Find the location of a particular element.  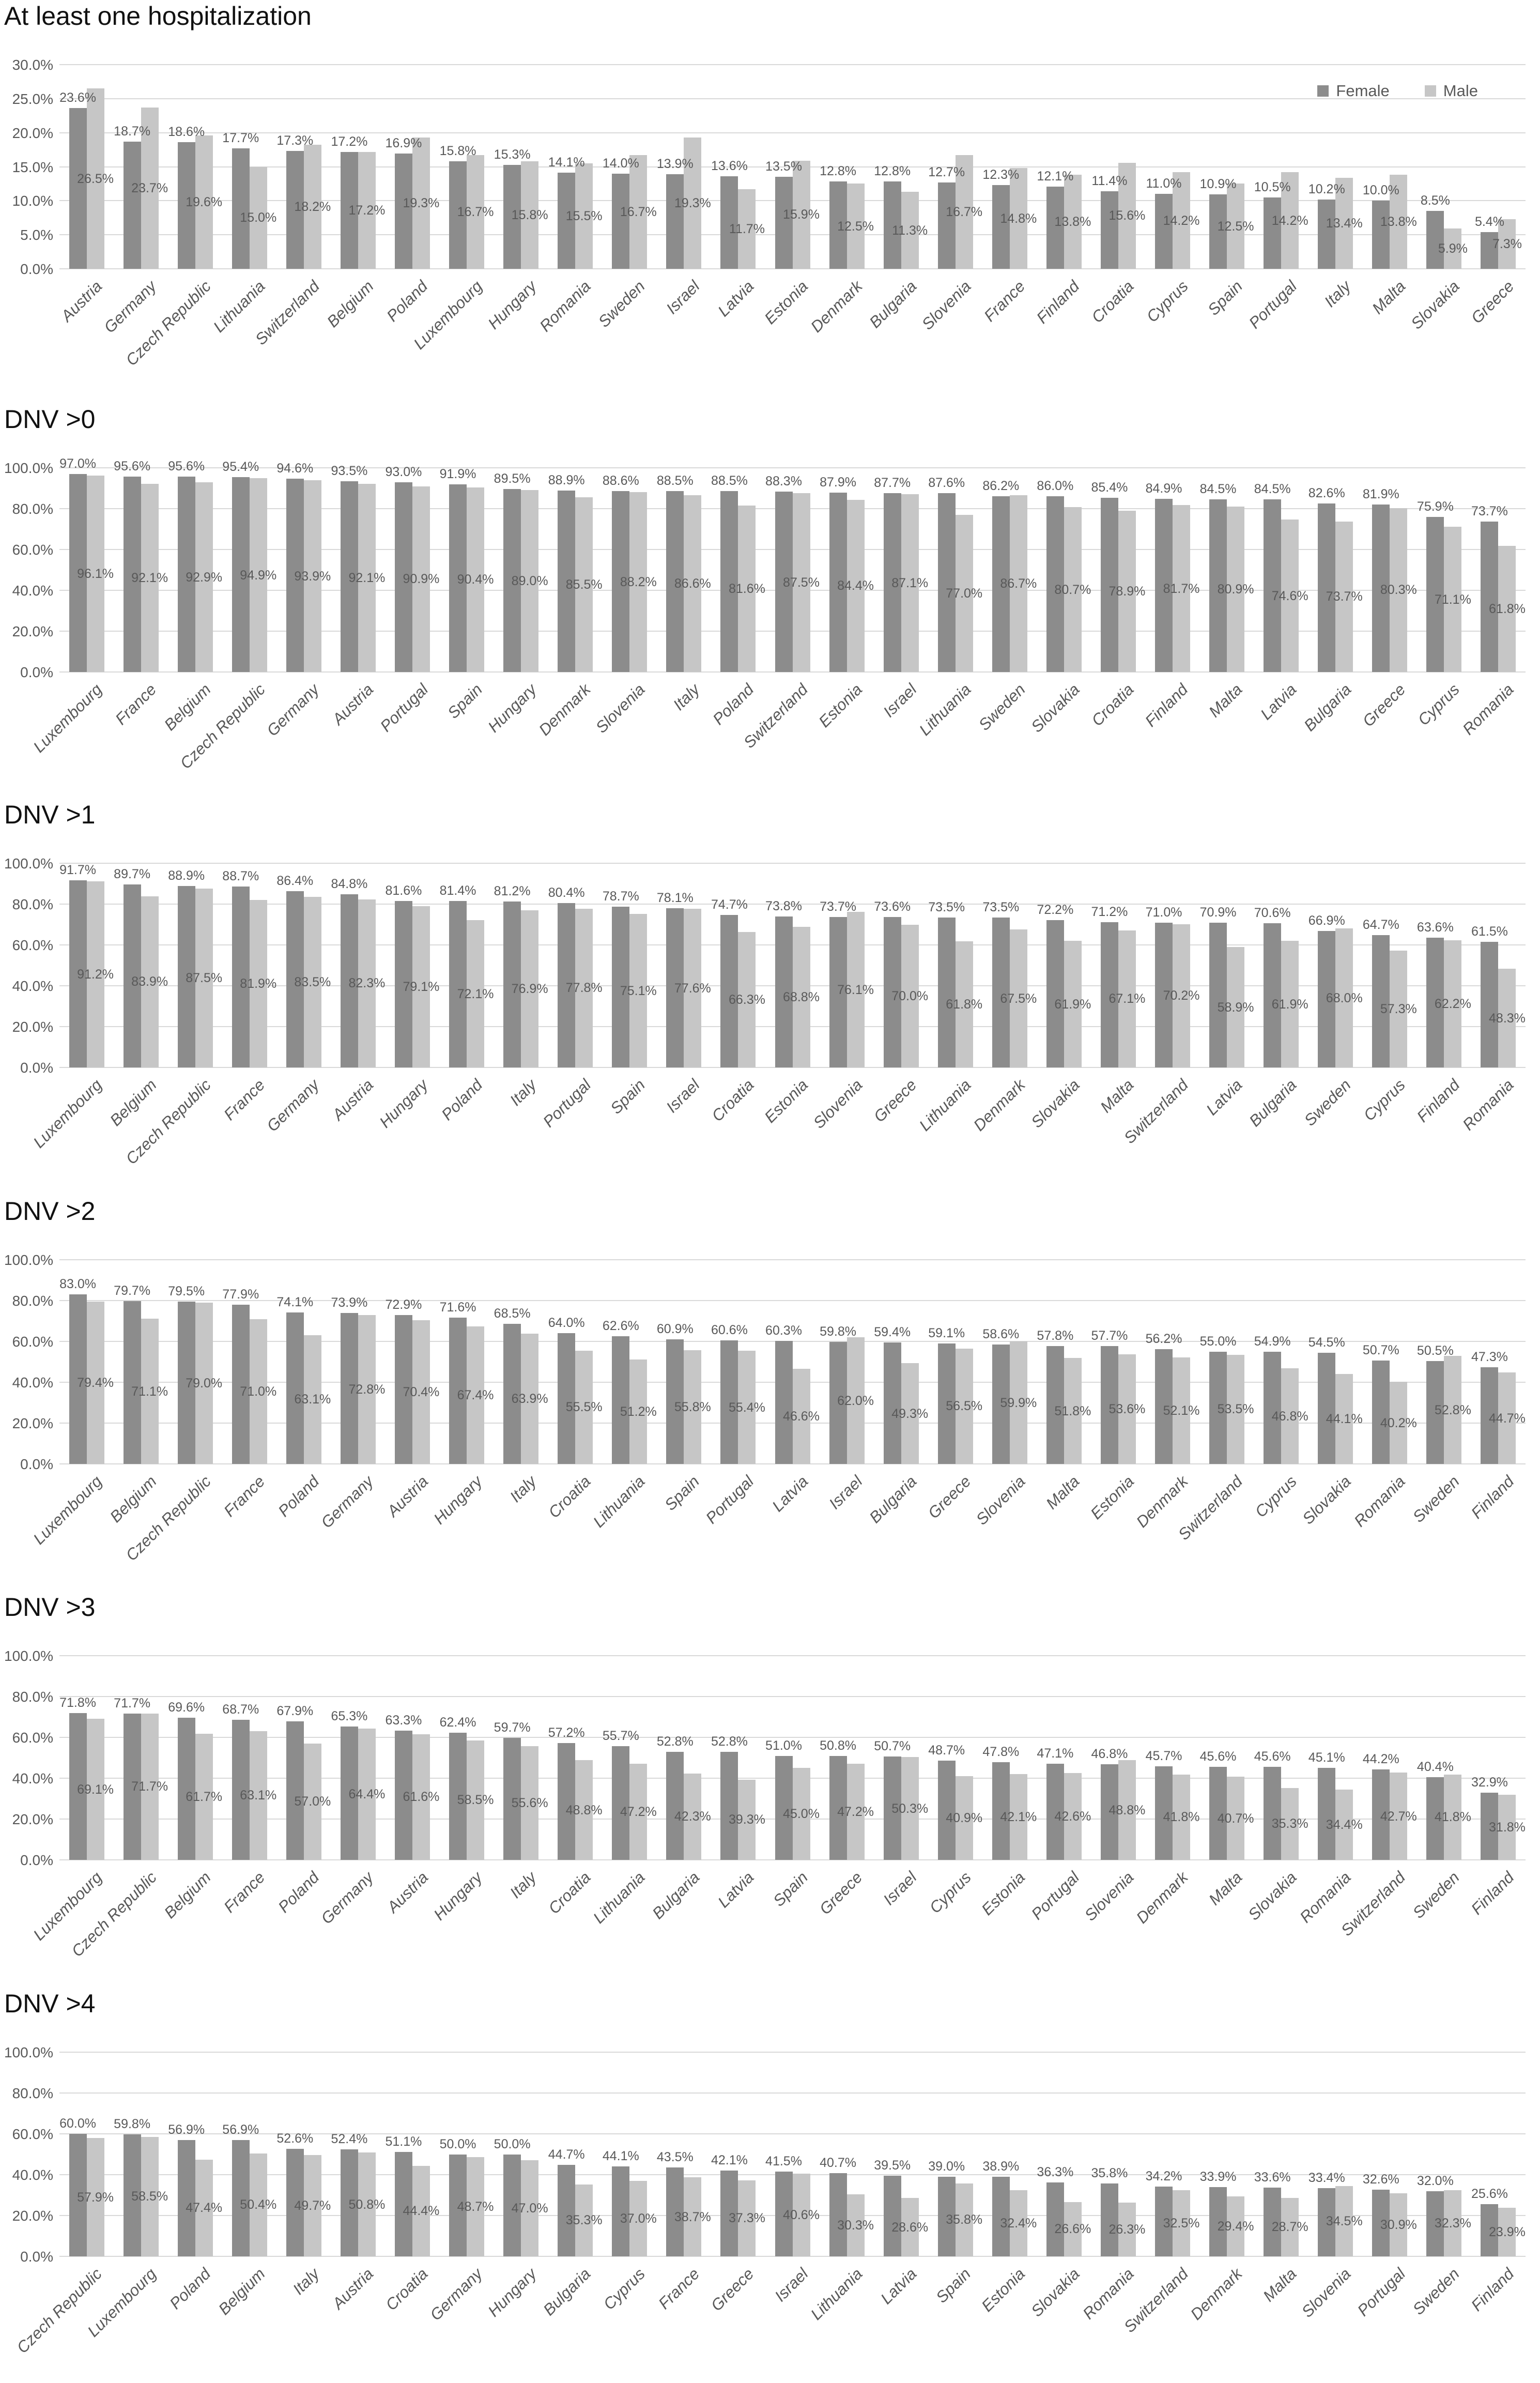

female-value-label: 12.8% is located at coordinates (839, 171).